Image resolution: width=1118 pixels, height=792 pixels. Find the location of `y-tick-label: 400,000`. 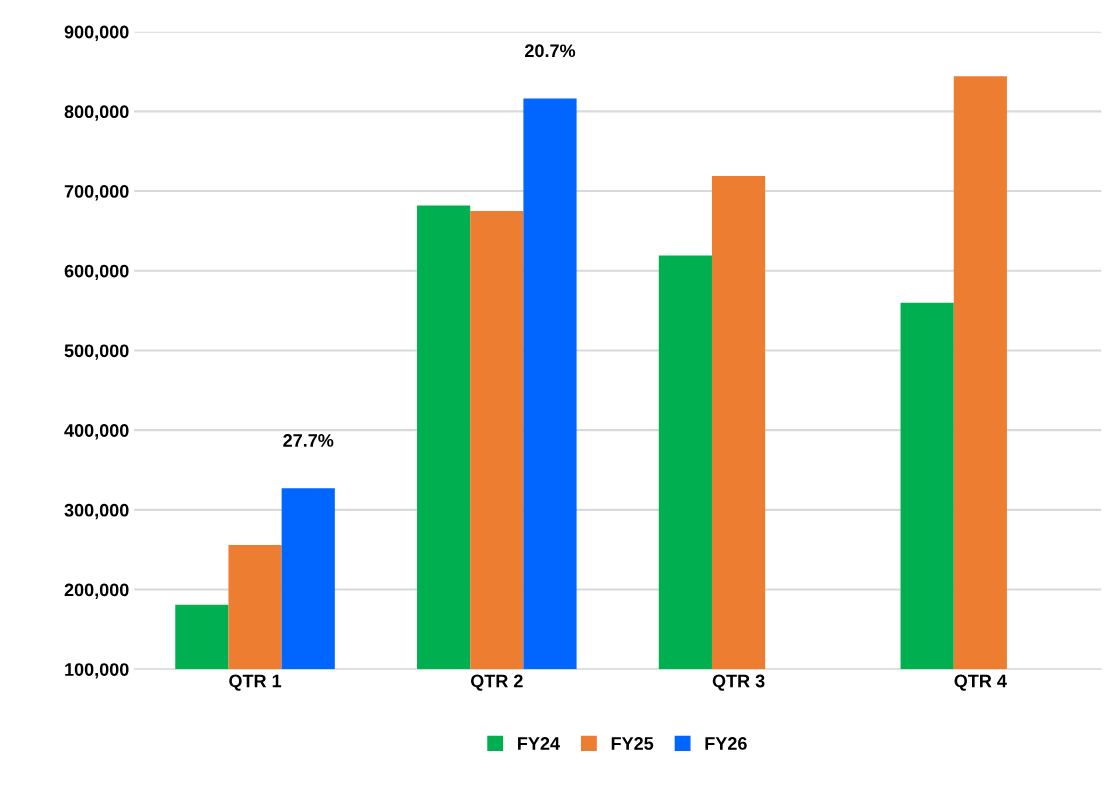

y-tick-label: 400,000 is located at coordinates (96, 432).